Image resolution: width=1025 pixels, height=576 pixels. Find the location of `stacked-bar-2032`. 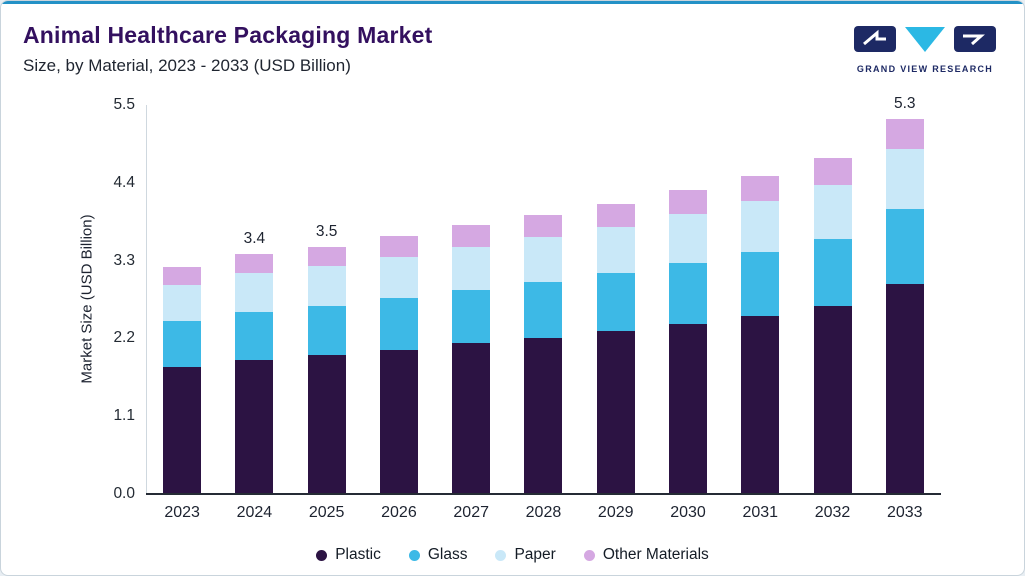

stacked-bar-2032 is located at coordinates (832, 326).